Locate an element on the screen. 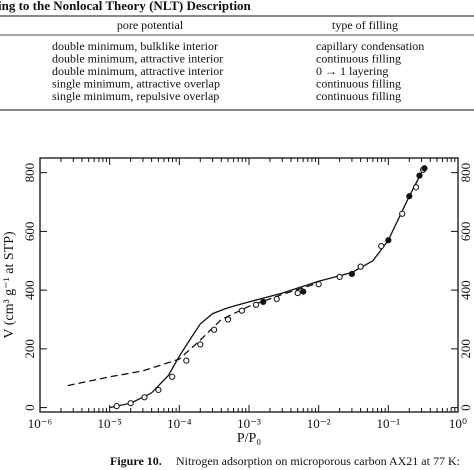 The width and height of the screenshot is (474, 470). x-tick-label: 10⁻³ is located at coordinates (249, 423).